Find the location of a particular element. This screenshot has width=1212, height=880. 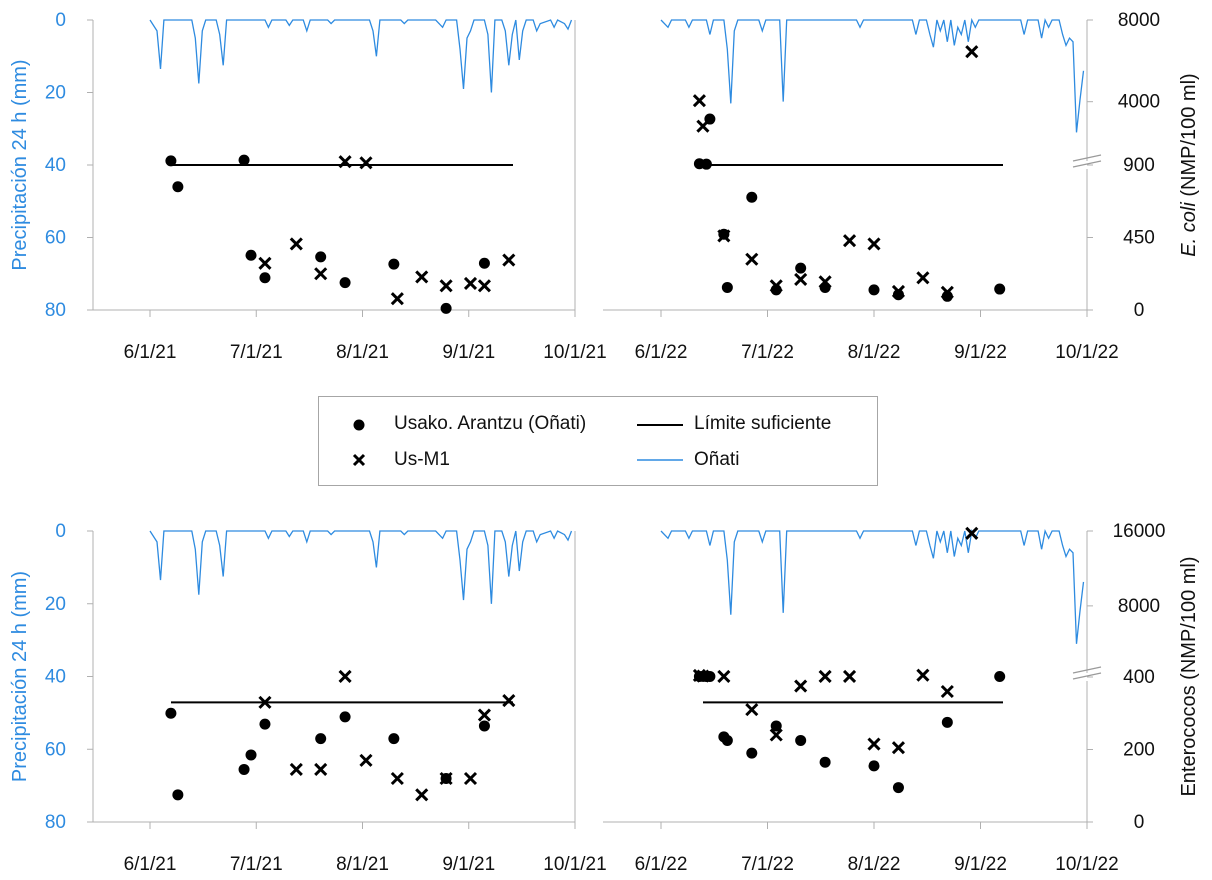

x-tick-label: 6/1/21 is located at coordinates (150, 864).